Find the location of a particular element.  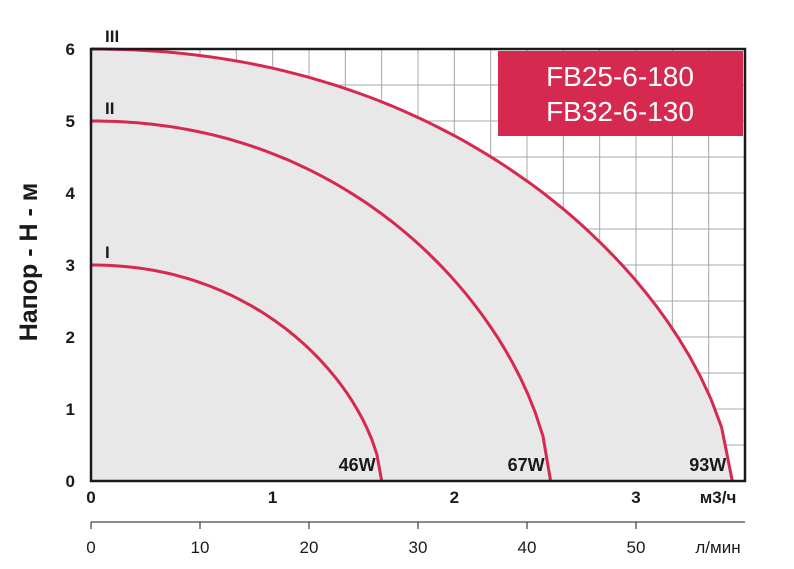

power-label: 46W is located at coordinates (357, 465).